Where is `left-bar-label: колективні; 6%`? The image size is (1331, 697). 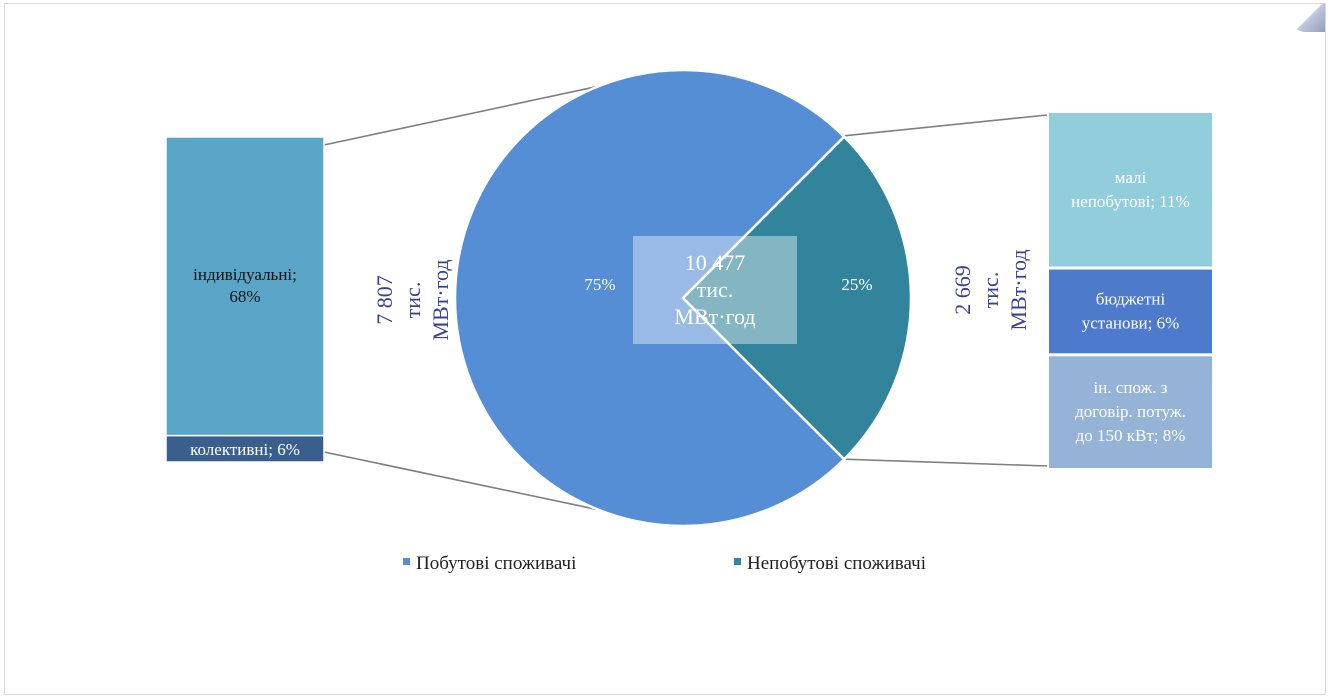 left-bar-label: колективні; 6% is located at coordinates (245, 449).